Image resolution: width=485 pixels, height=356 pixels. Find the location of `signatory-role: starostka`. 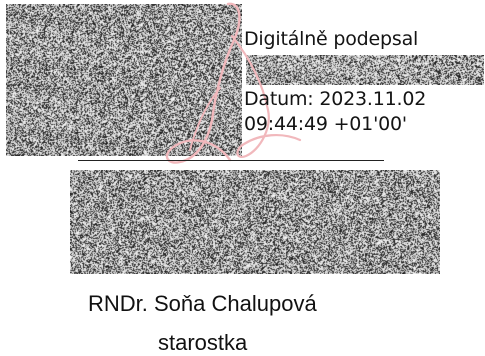

signatory-role: starostka is located at coordinates (203, 342).